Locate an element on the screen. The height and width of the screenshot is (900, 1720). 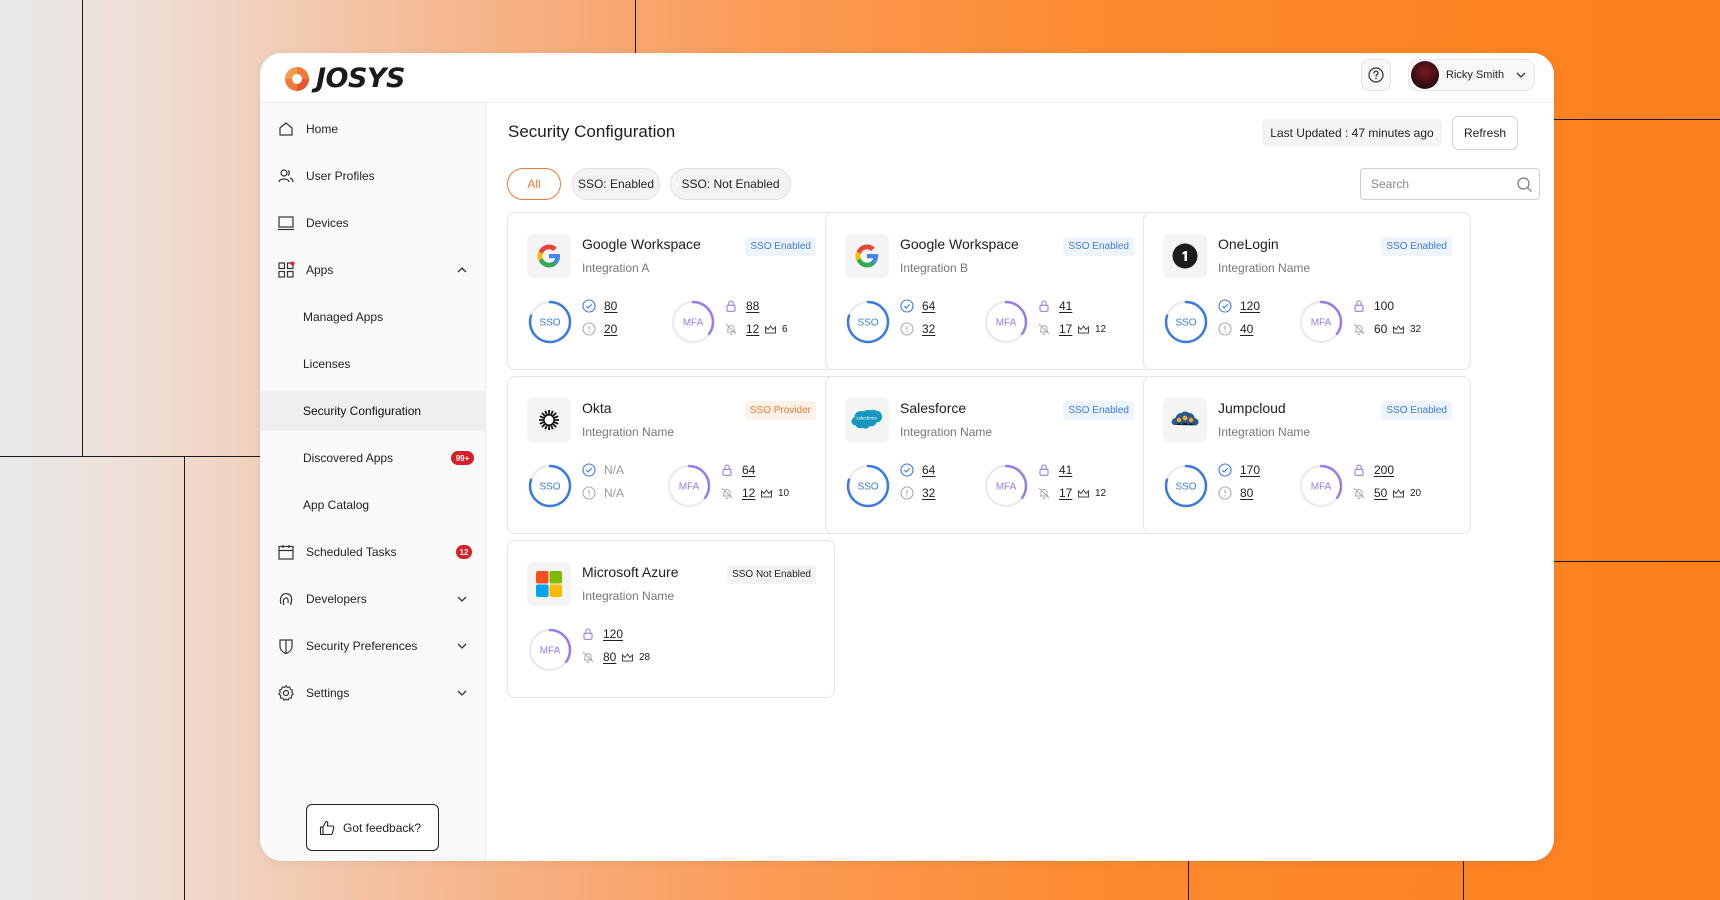
sidebar-item-discovered-apps: Discovered Apps 99+ is located at coordinates (372, 458).